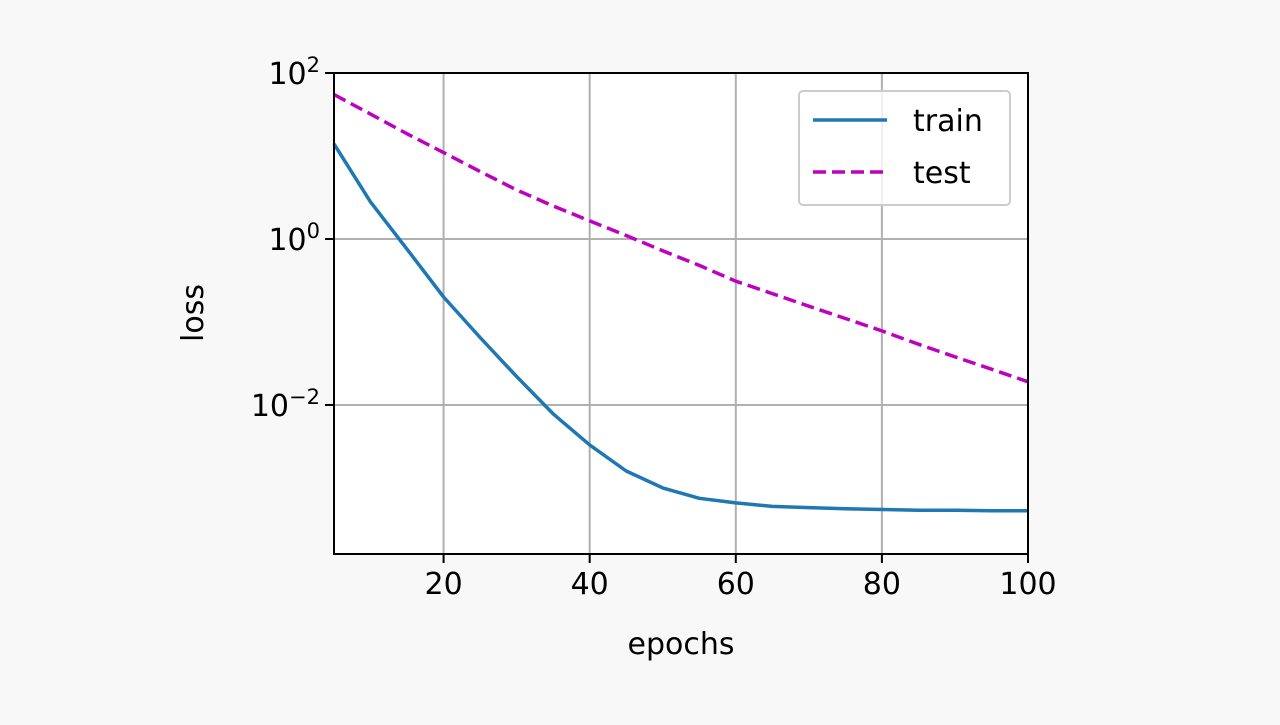 This screenshot has height=725, width=1280. What do you see at coordinates (882, 584) in the screenshot?
I see `x-tick-label: 80` at bounding box center [882, 584].